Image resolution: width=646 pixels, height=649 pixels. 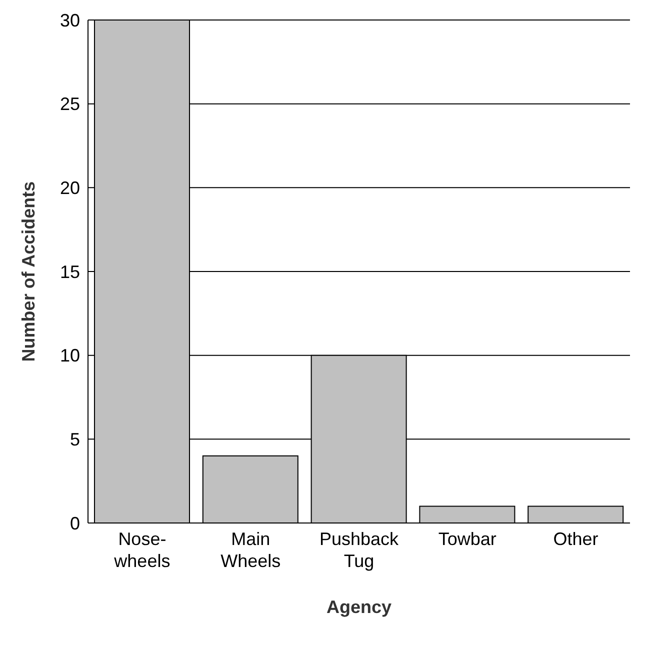 What do you see at coordinates (250, 550) in the screenshot?
I see `x-tick-label: Main Wheels` at bounding box center [250, 550].